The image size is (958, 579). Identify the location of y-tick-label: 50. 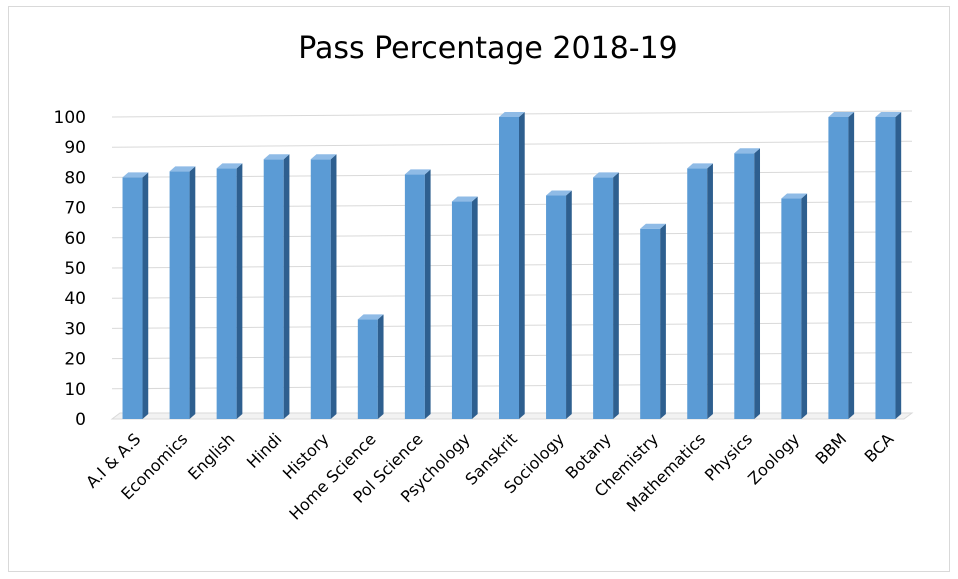
(75, 269).